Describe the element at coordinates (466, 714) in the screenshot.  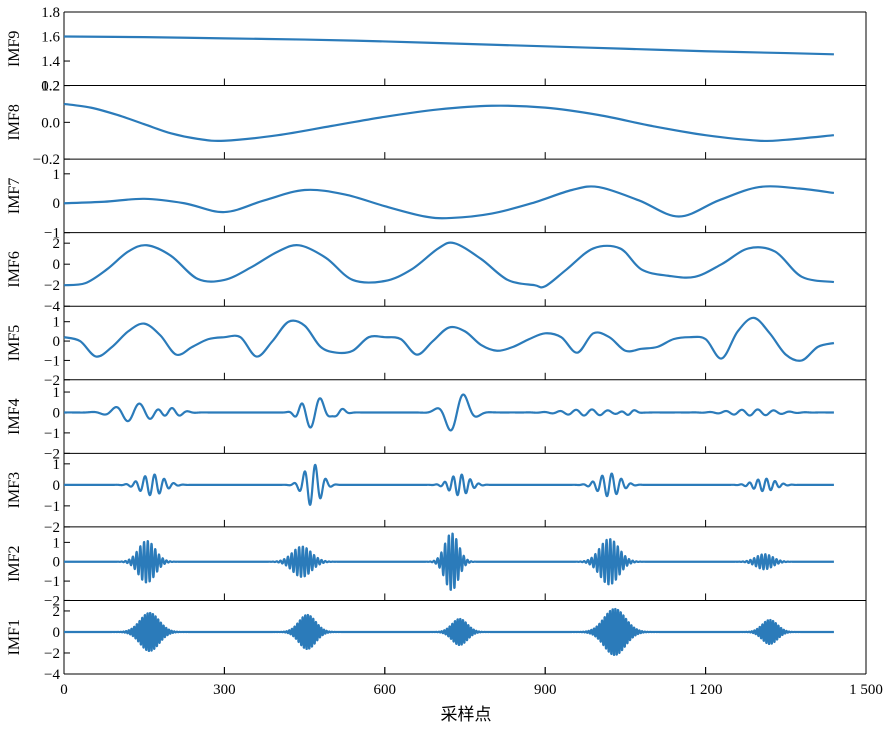
I see `x-axis-label: 采样点` at that location.